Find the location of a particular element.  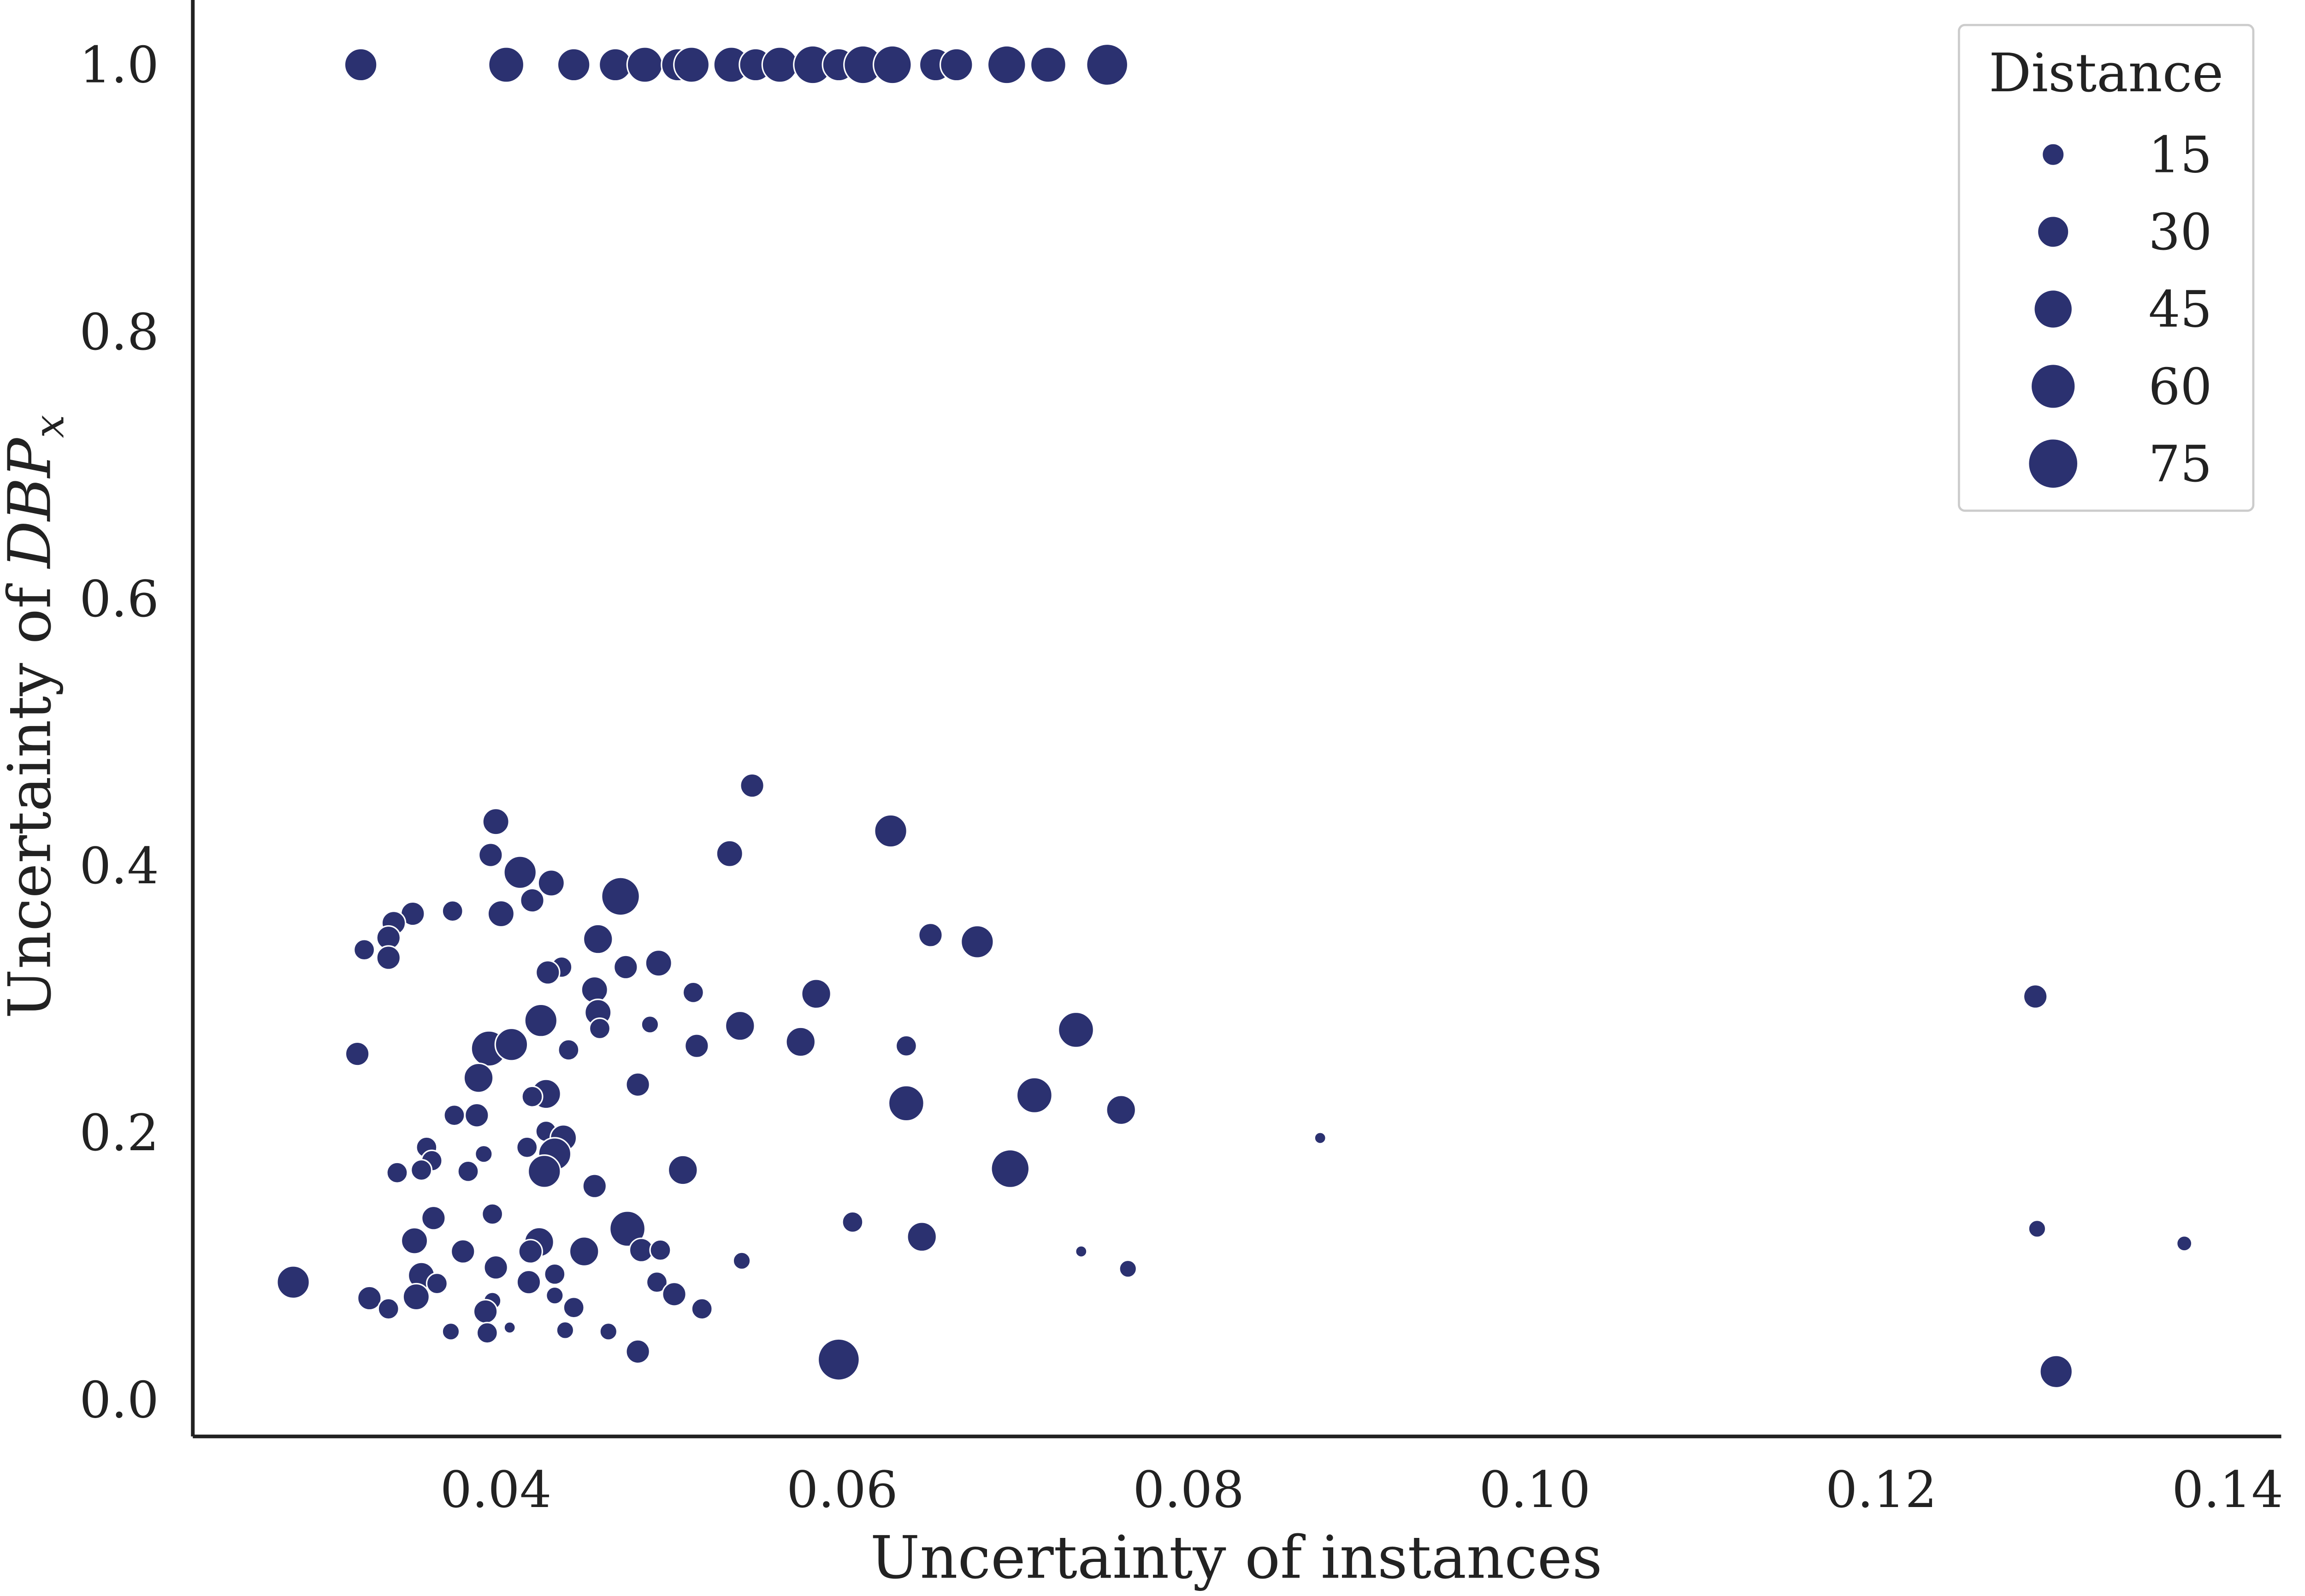

legend-label: 30 is located at coordinates (2180, 232).